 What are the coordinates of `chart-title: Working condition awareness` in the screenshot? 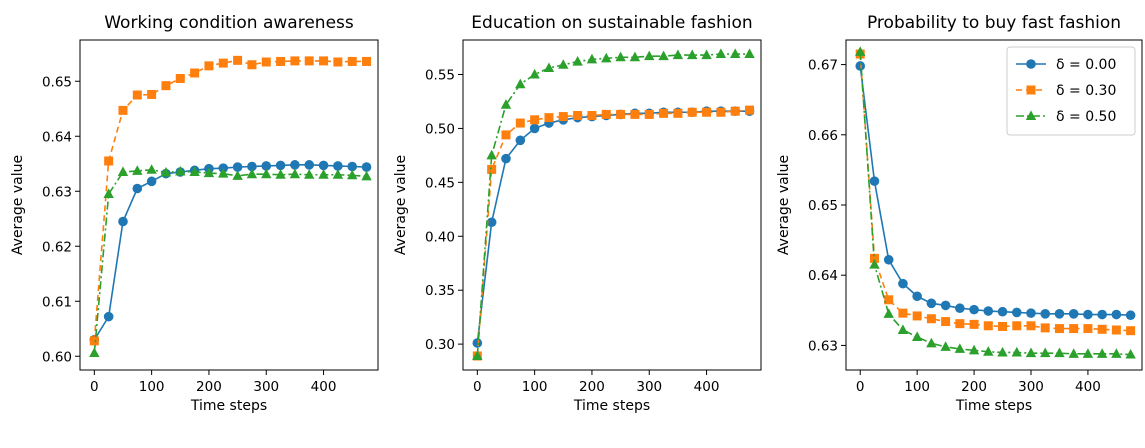 It's located at (229, 23).